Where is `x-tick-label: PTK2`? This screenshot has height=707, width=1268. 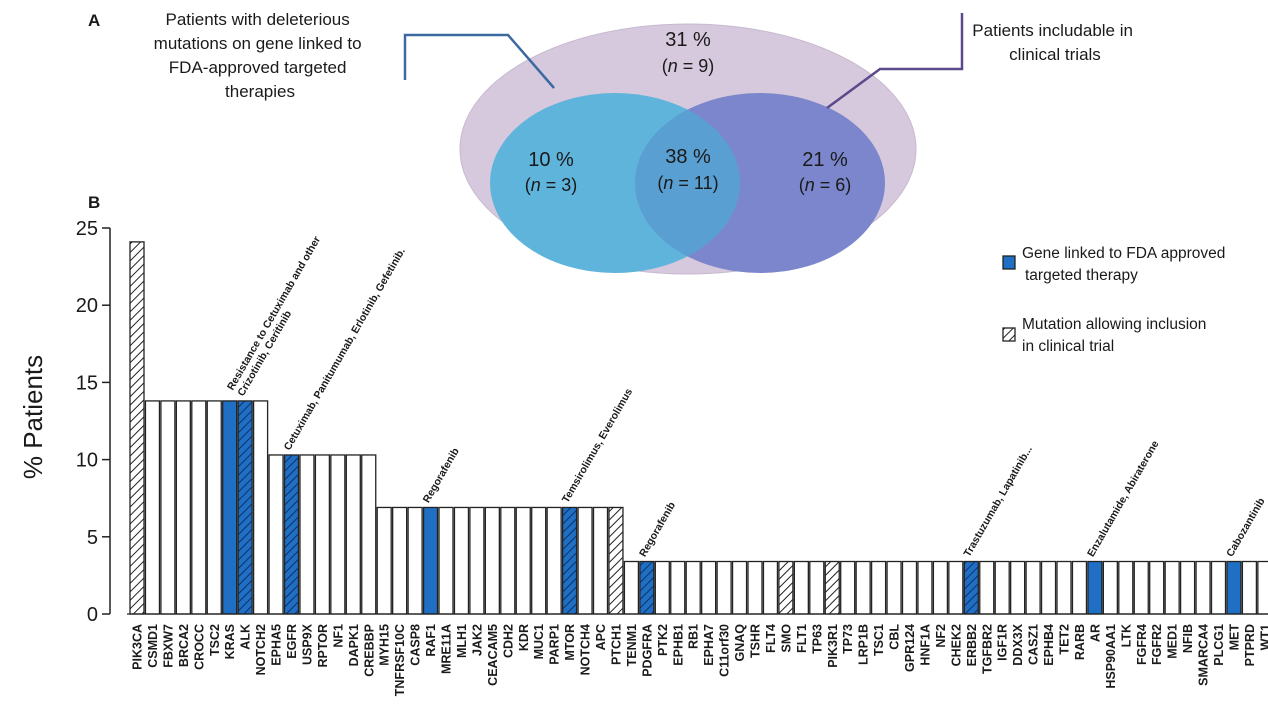
x-tick-label: PTK2 is located at coordinates (663, 640).